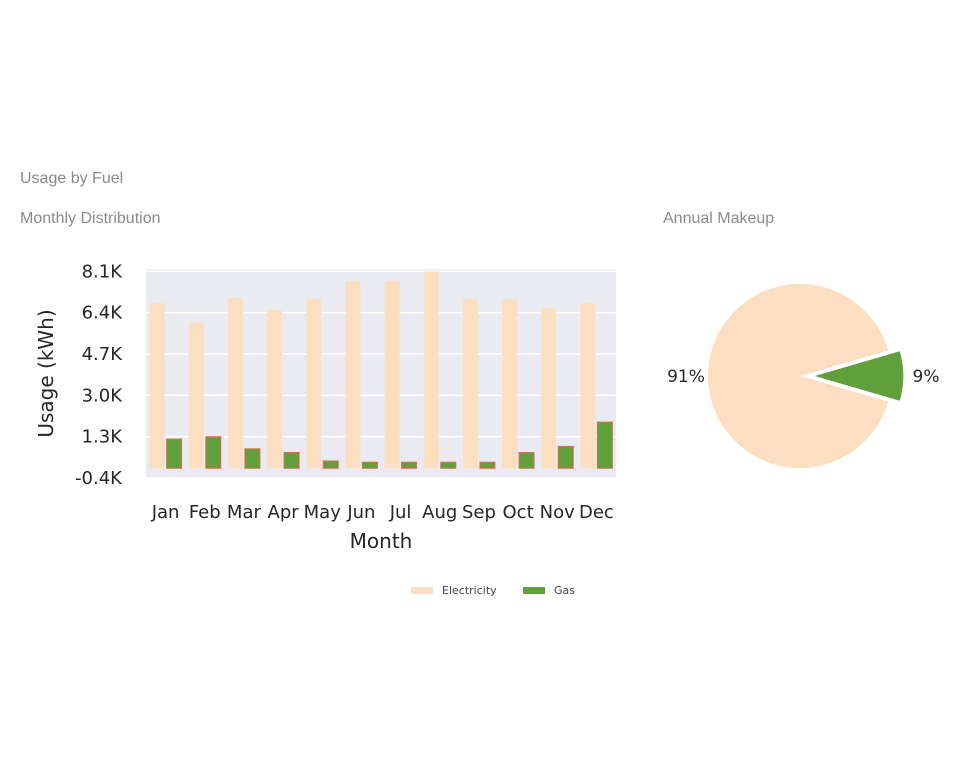 Image resolution: width=956 pixels, height=765 pixels. Describe the element at coordinates (360, 512) in the screenshot. I see `x-tick-label: Jun` at that location.